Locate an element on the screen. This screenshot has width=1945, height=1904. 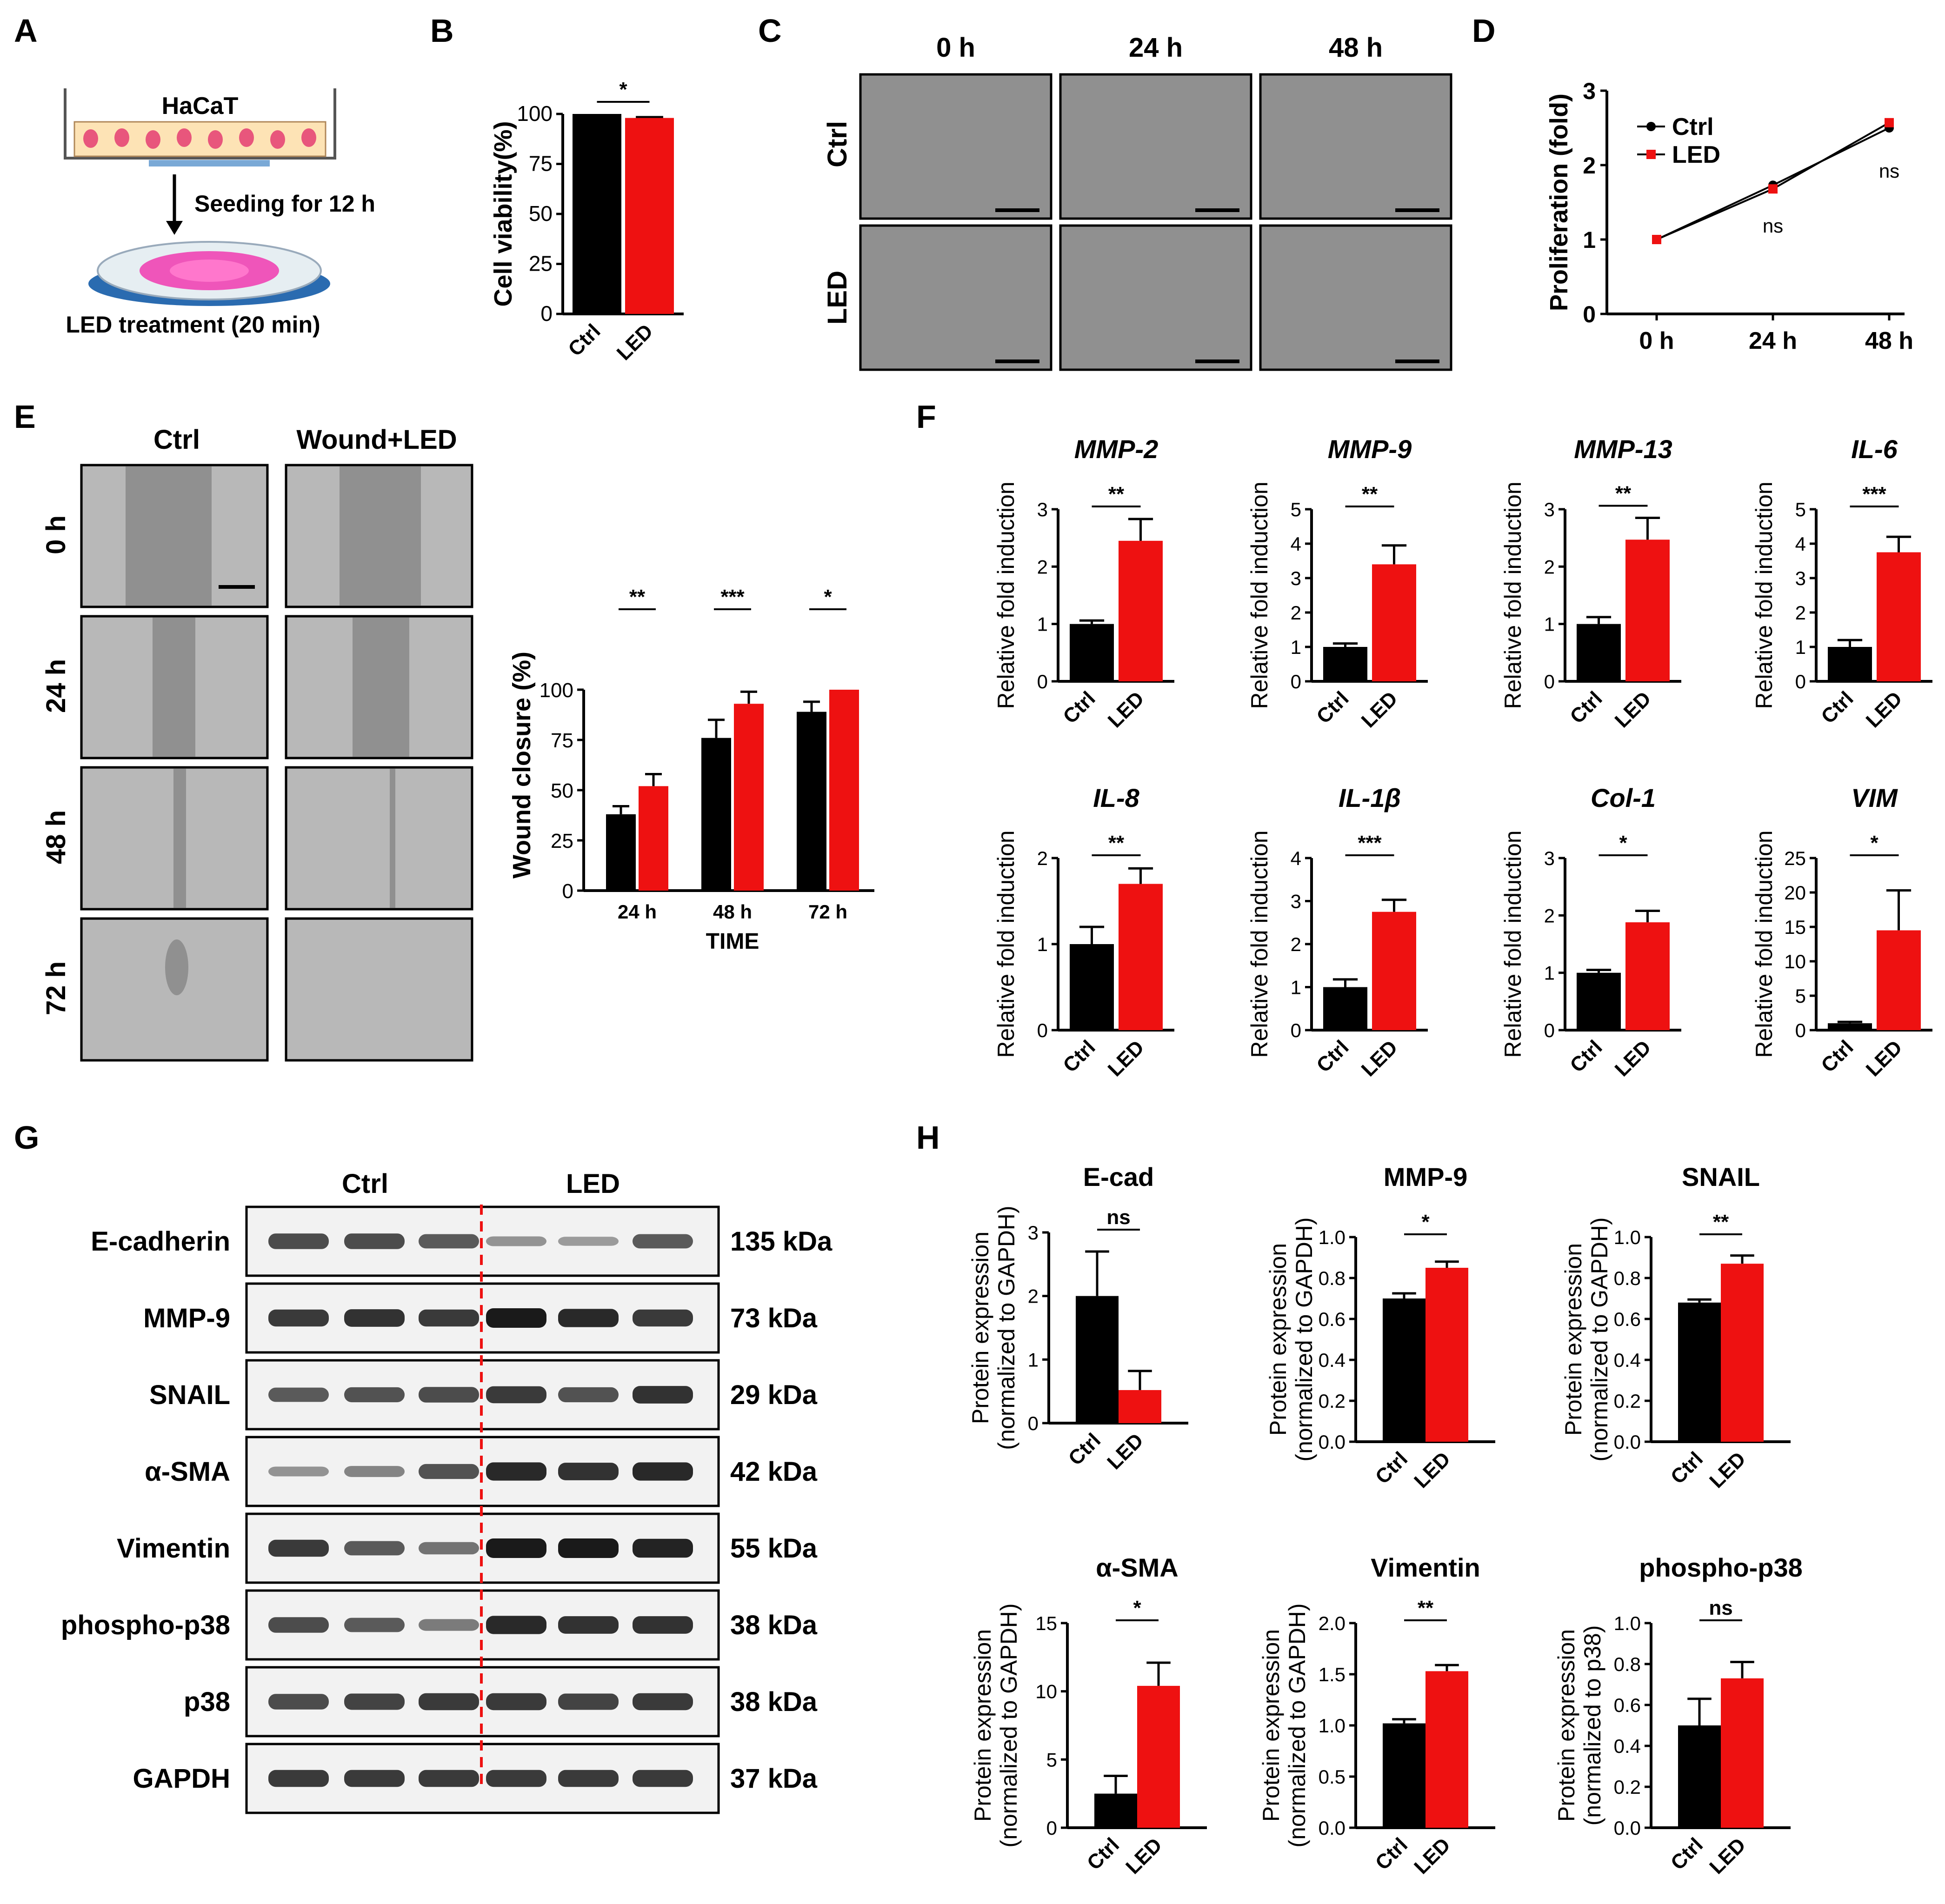
annotation-ns-48h: ns is located at coordinates (1889, 171).